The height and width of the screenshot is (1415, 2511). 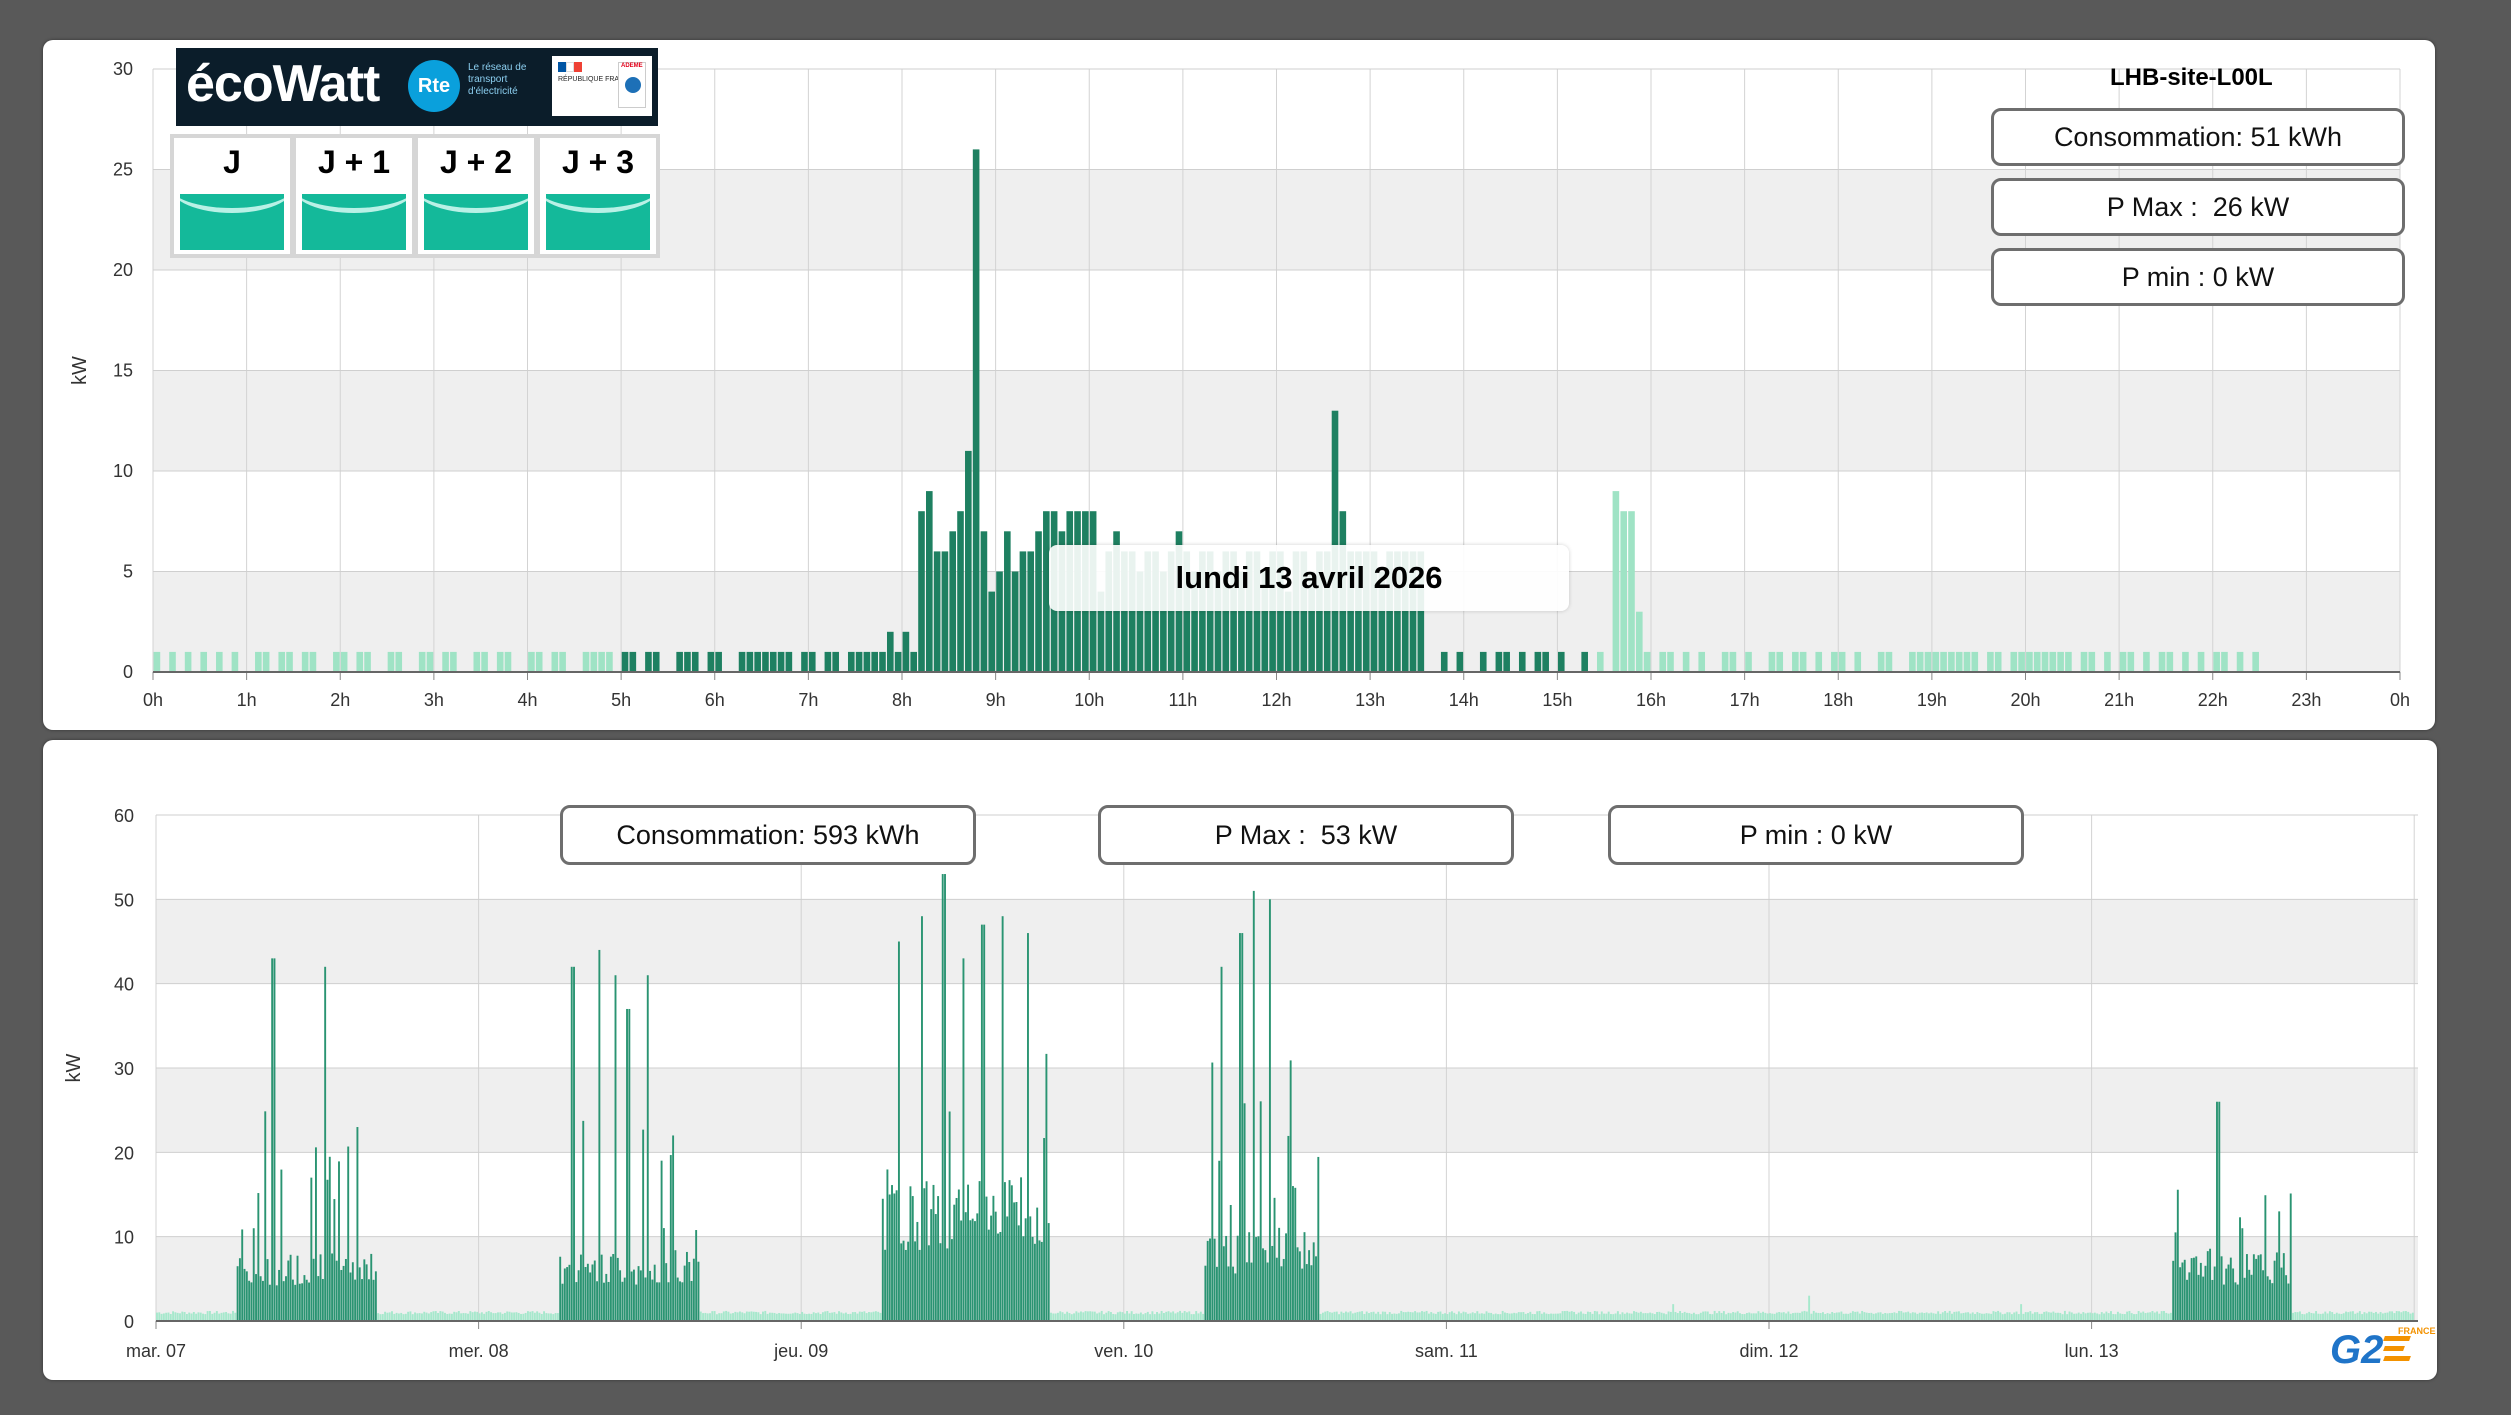 What do you see at coordinates (598, 222) in the screenshot?
I see `ecowatt-signal-icon` at bounding box center [598, 222].